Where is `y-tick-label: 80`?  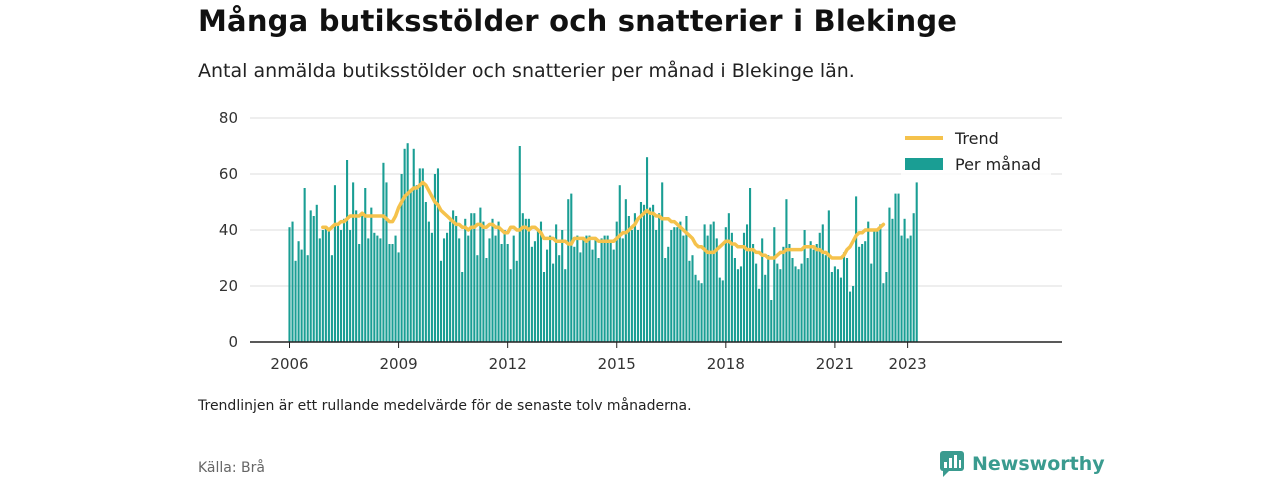 y-tick-label: 80 is located at coordinates (228, 118).